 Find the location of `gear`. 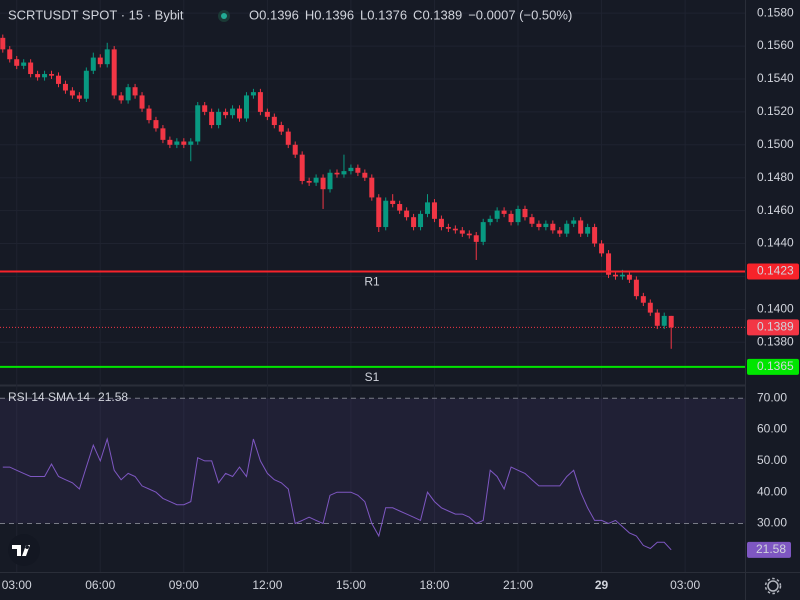

gear is located at coordinates (773, 586).